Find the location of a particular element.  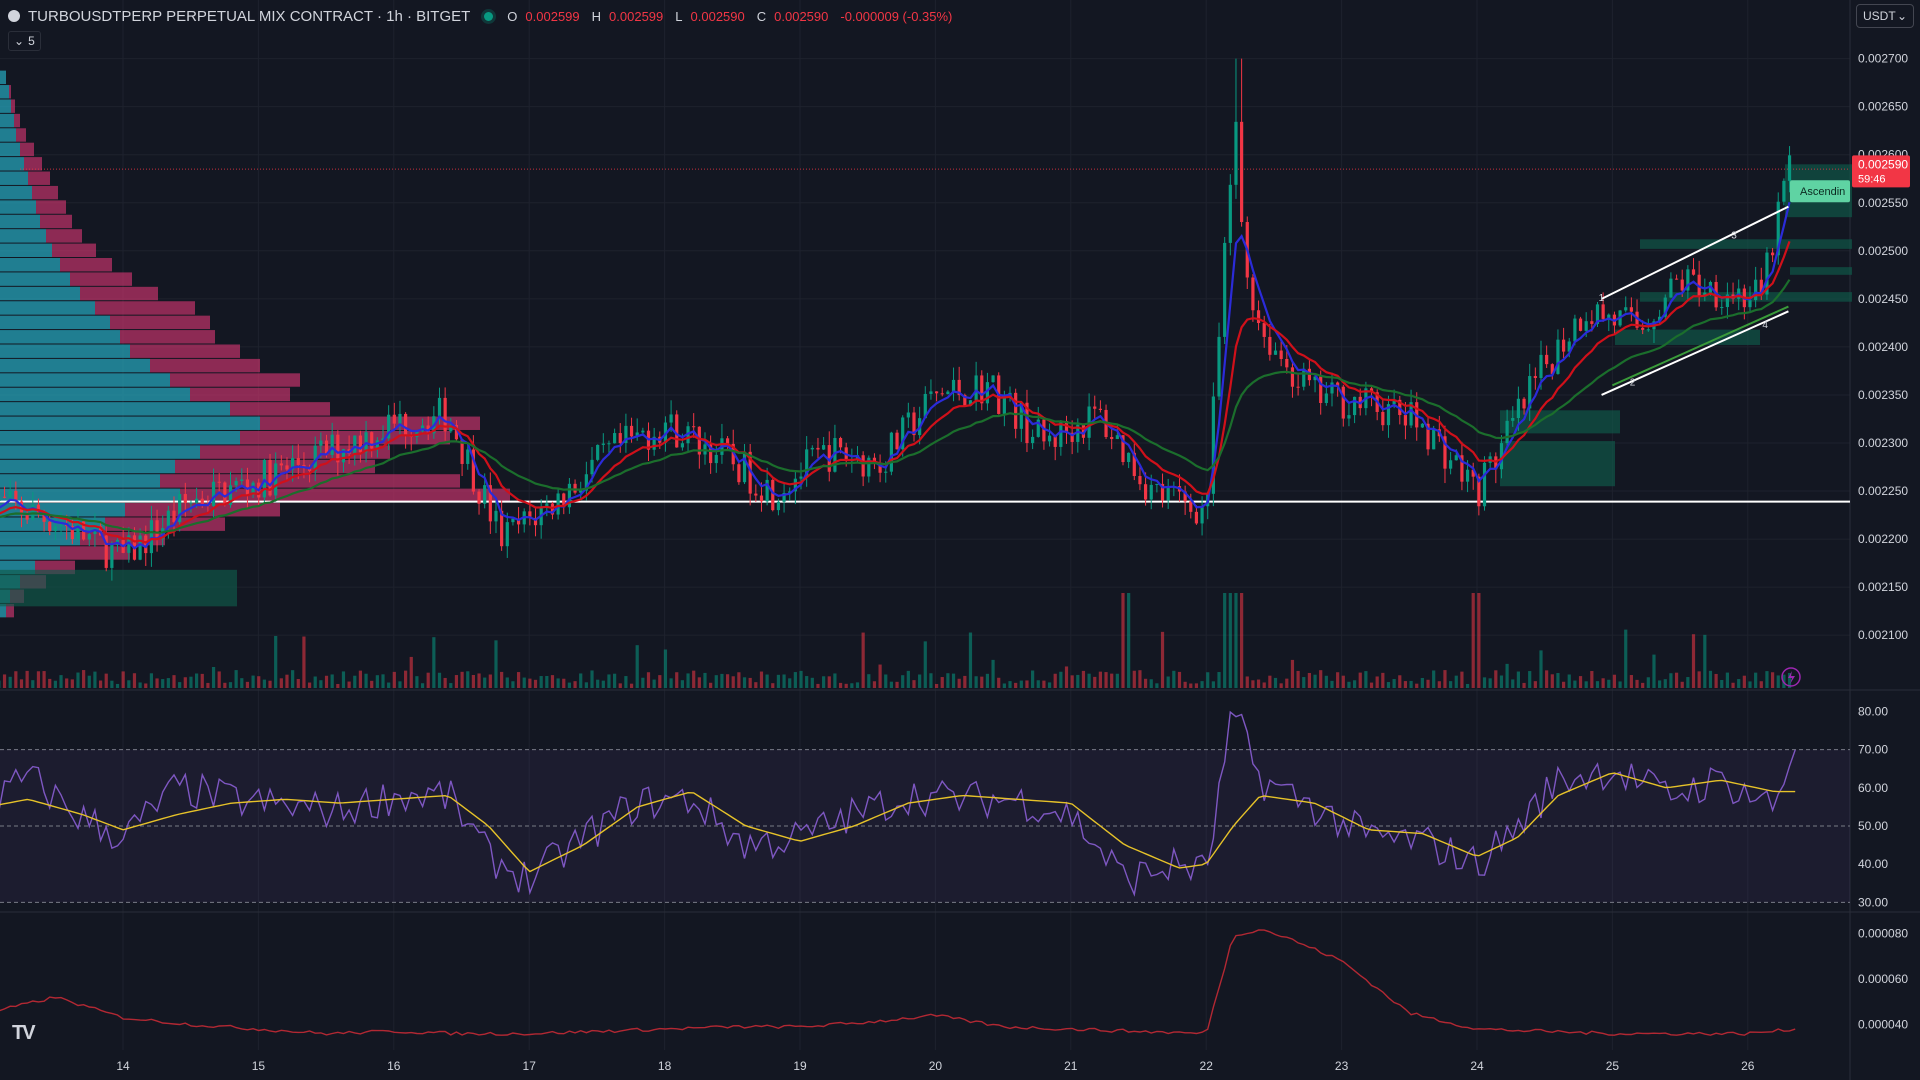

chevron-down-icon: ⌄ is located at coordinates (1901, 16).